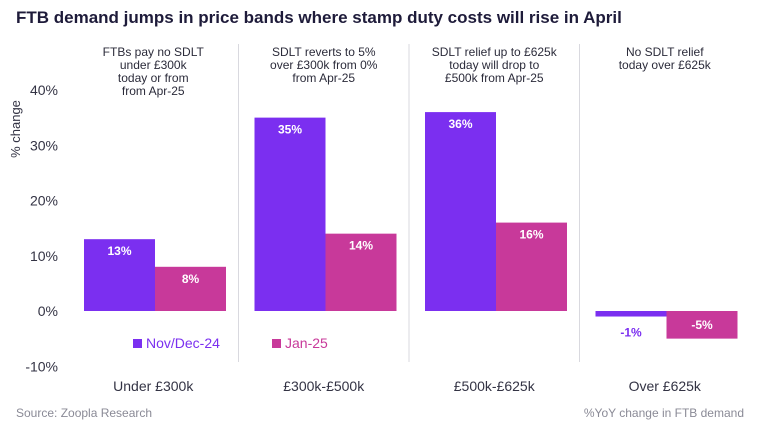 The image size is (768, 432). Describe the element at coordinates (41, 366) in the screenshot. I see `y-tick-label: -10%` at that location.